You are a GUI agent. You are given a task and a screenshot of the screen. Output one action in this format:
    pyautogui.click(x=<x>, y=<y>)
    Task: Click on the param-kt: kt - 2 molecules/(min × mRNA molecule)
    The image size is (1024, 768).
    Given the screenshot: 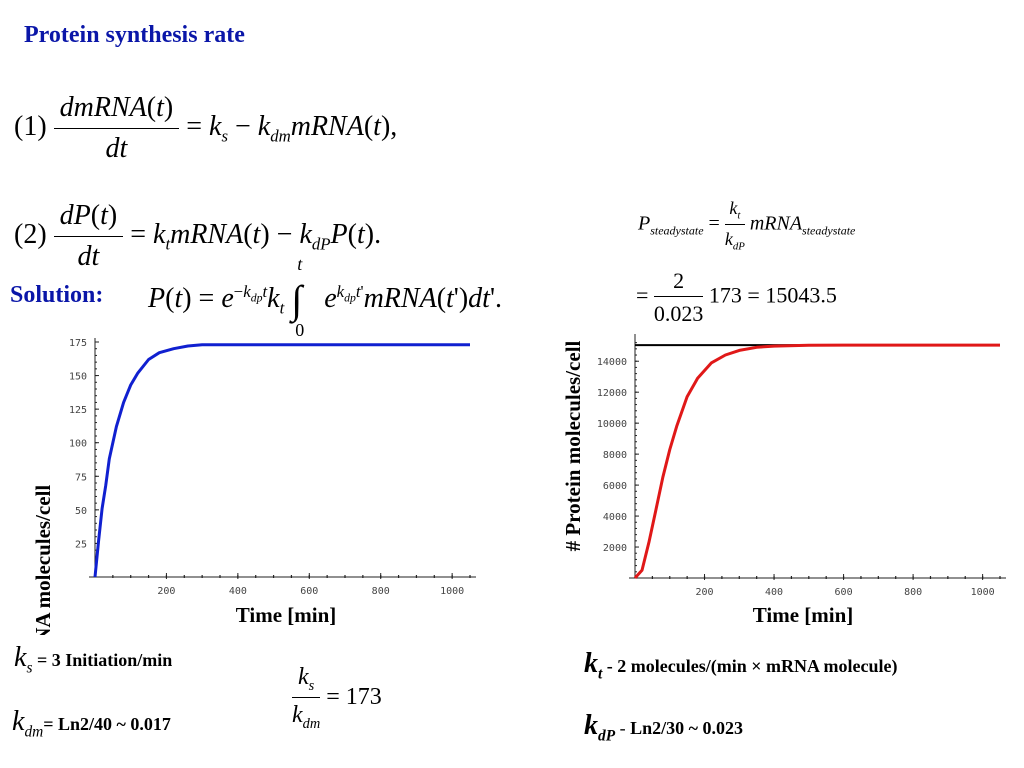 What is the action you would take?
    pyautogui.click(x=741, y=665)
    